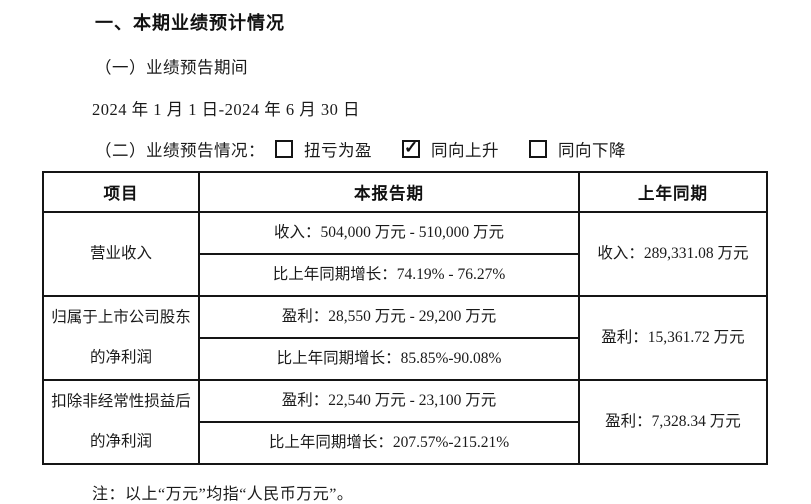  I want to click on prior-value-cell: 盈利：15,361.72 万元, so click(673, 338).